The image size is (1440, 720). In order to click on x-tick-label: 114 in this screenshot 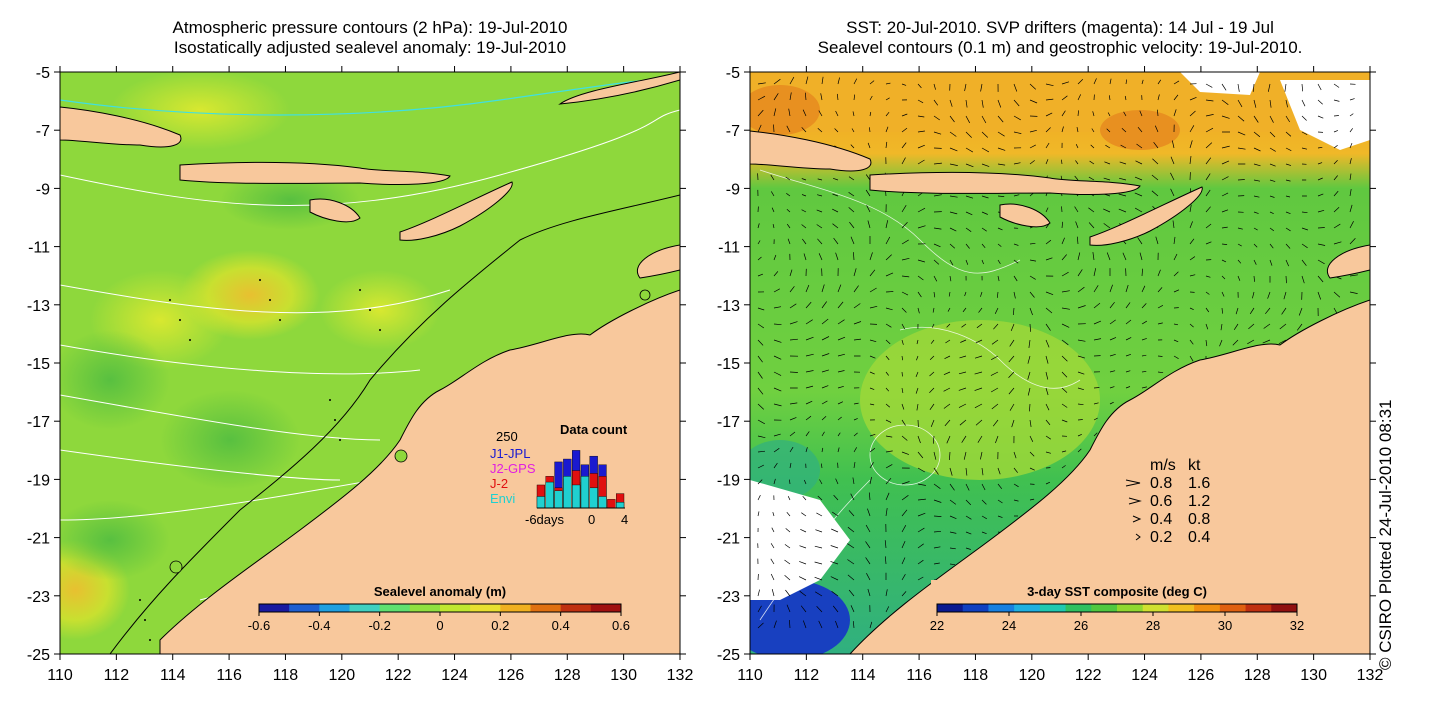, I will do `click(863, 675)`.